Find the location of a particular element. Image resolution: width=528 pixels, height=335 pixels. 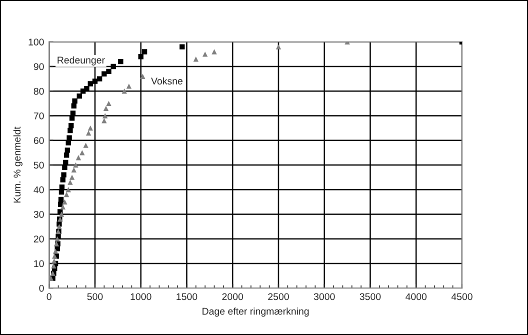

series-label: Voksne is located at coordinates (166, 81).